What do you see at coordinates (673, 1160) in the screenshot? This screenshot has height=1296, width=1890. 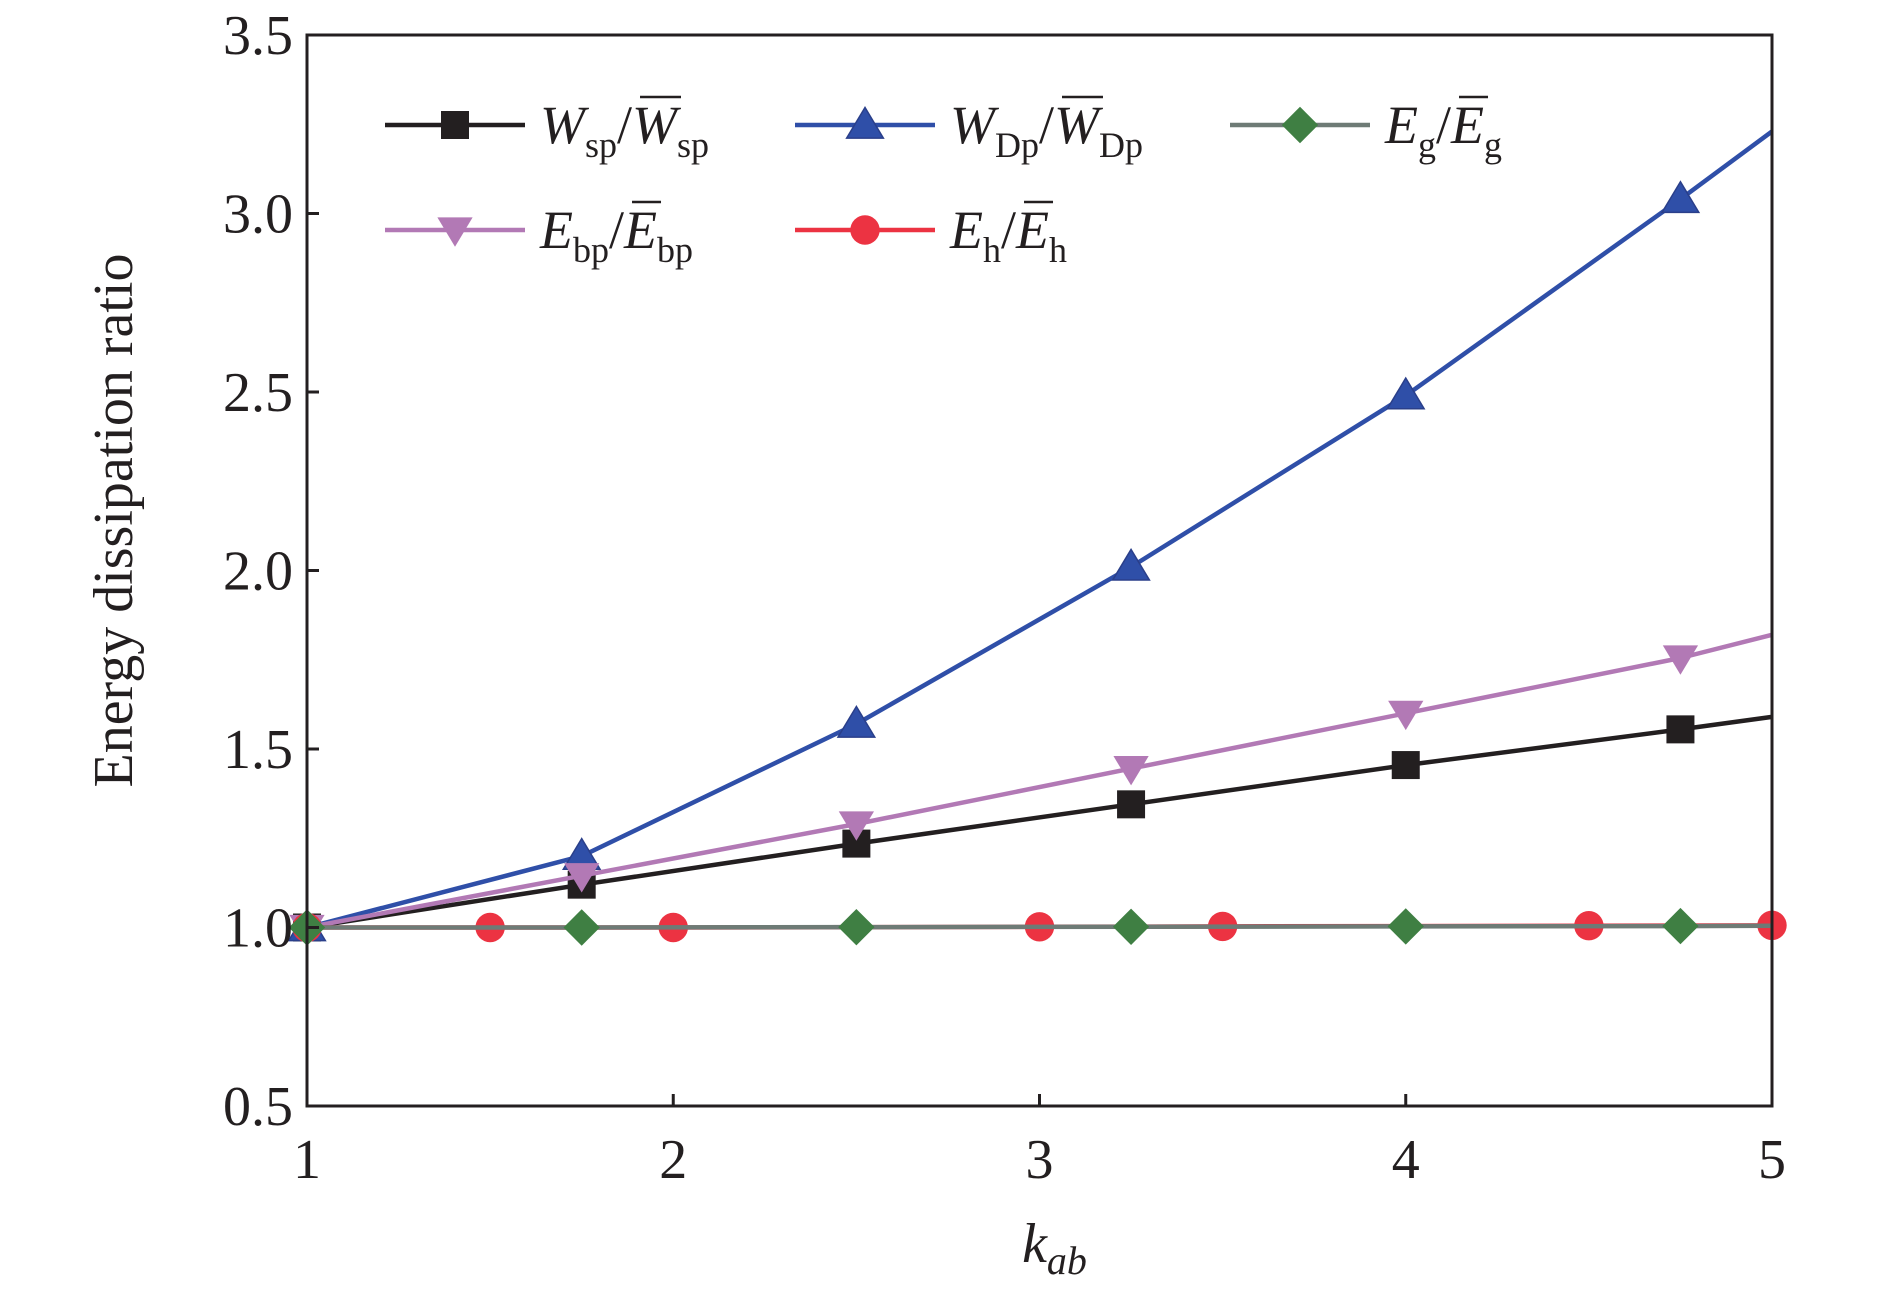 I see `x-tick-label: 2` at bounding box center [673, 1160].